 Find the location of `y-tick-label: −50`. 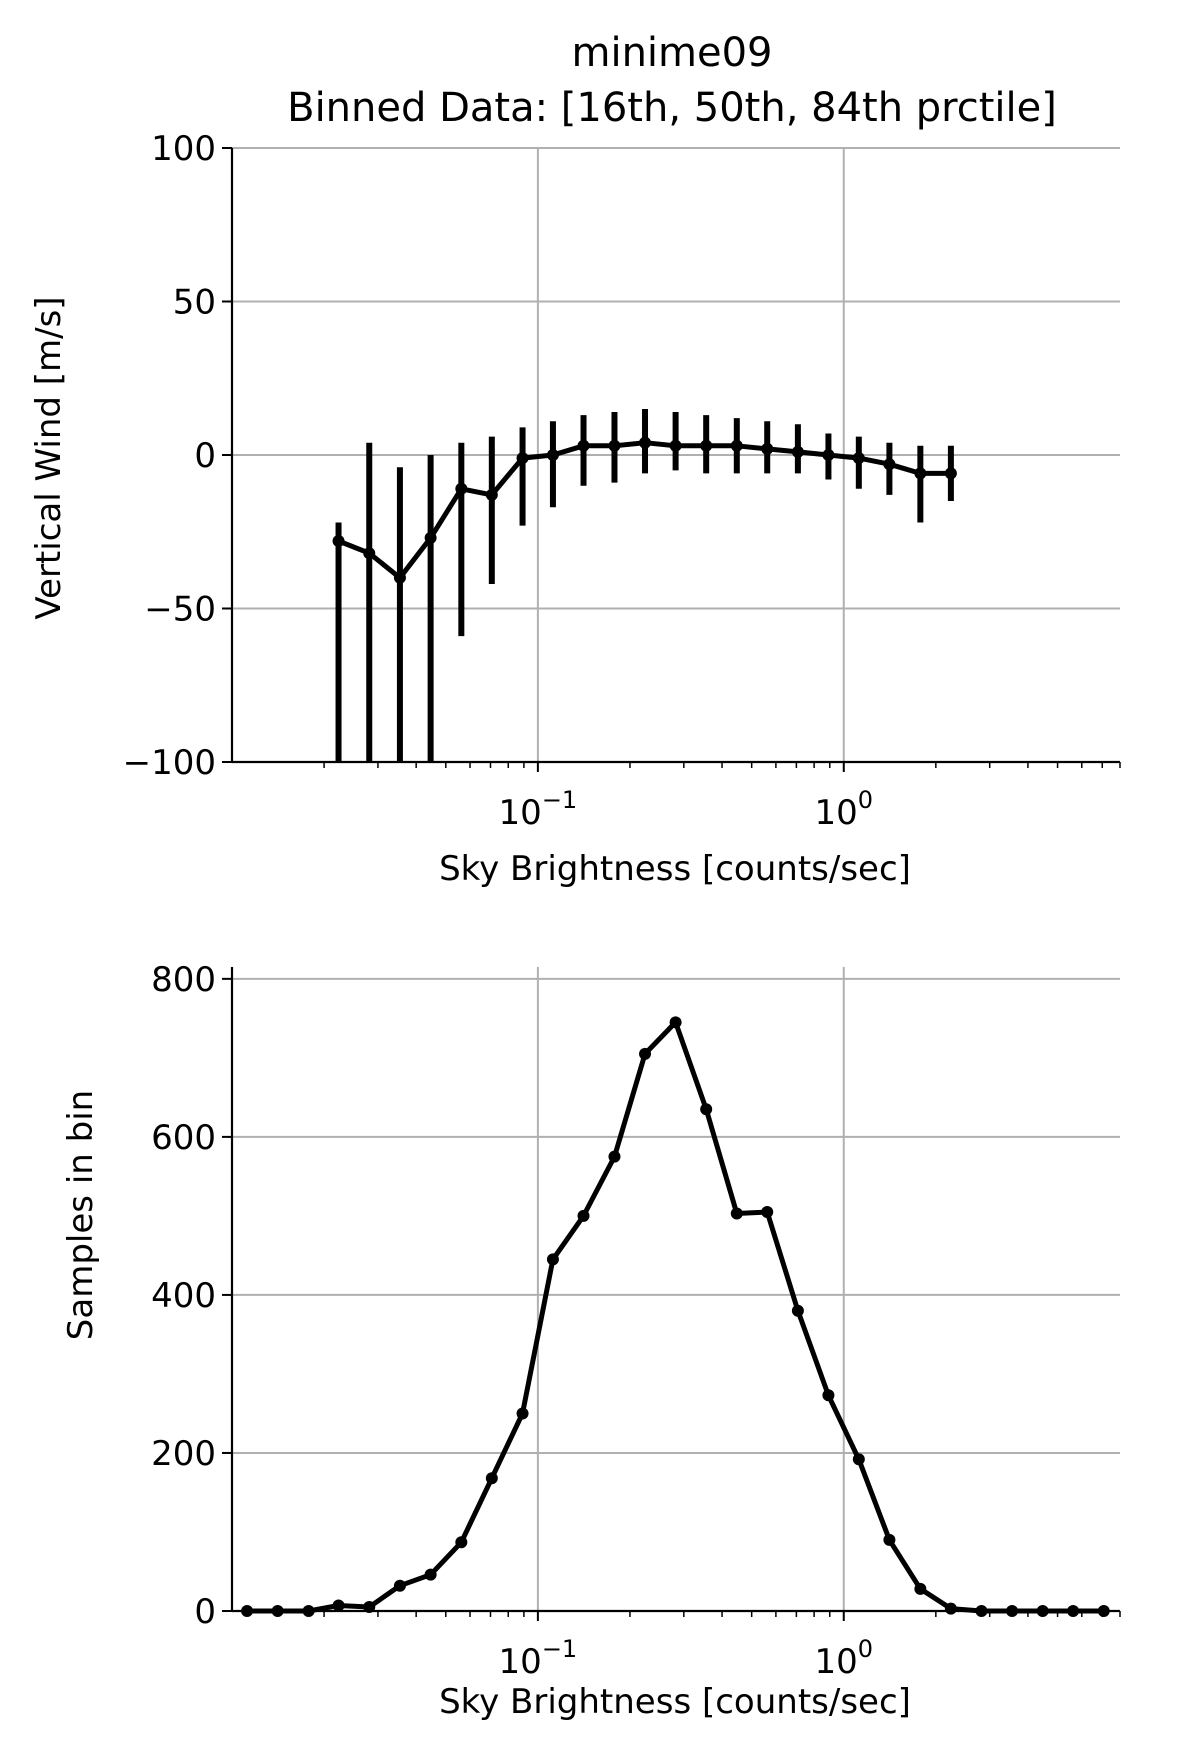

y-tick-label: −50 is located at coordinates (180, 610).